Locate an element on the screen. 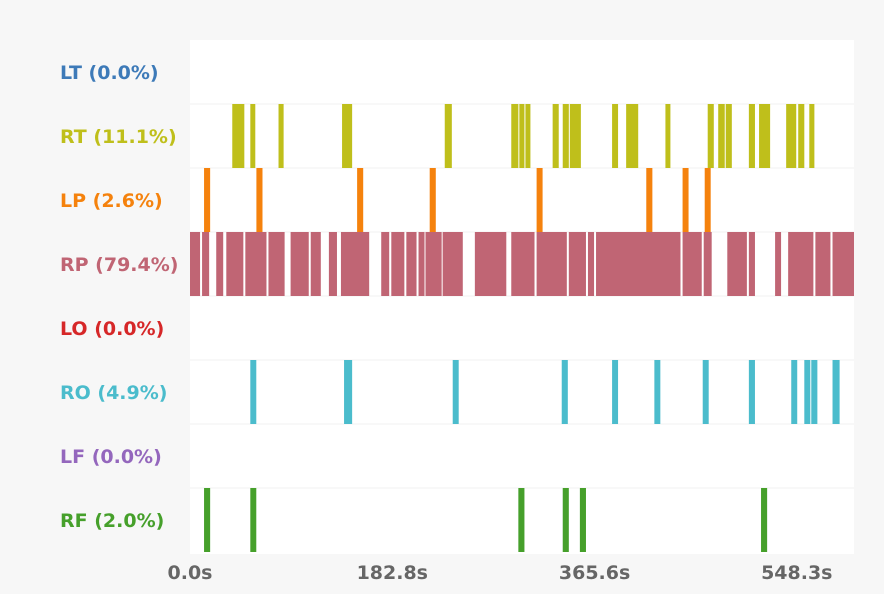  x-tick-label: 548.3s is located at coordinates (797, 573).